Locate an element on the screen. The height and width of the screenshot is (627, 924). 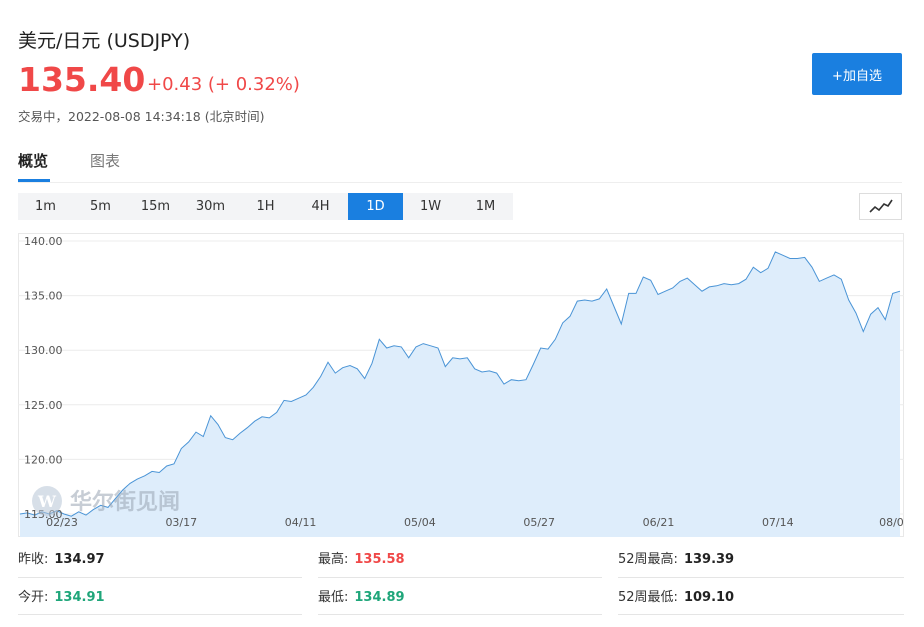
period-1mo: 1M is located at coordinates (485, 206).